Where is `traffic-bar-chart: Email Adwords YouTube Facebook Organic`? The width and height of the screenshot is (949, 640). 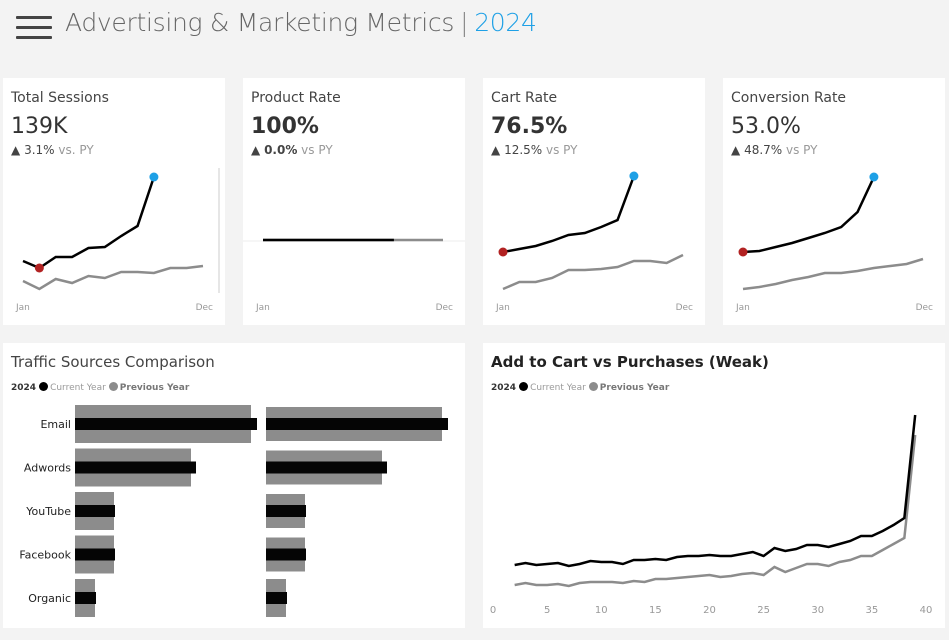 traffic-bar-chart: Email Adwords YouTube Facebook Organic is located at coordinates (233, 511).